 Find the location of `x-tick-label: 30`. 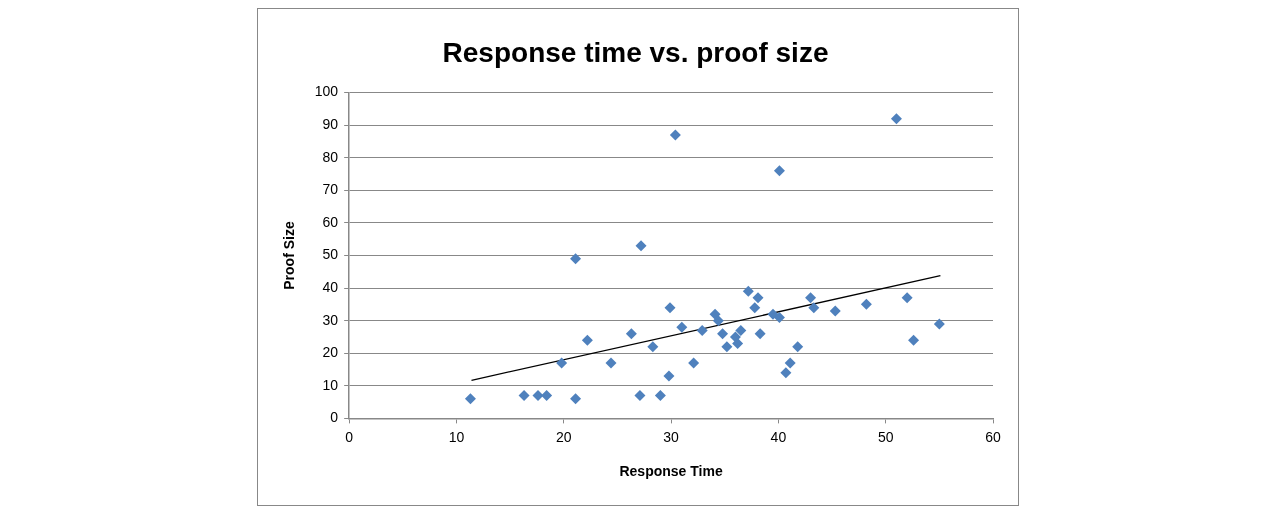

x-tick-label: 30 is located at coordinates (671, 436).